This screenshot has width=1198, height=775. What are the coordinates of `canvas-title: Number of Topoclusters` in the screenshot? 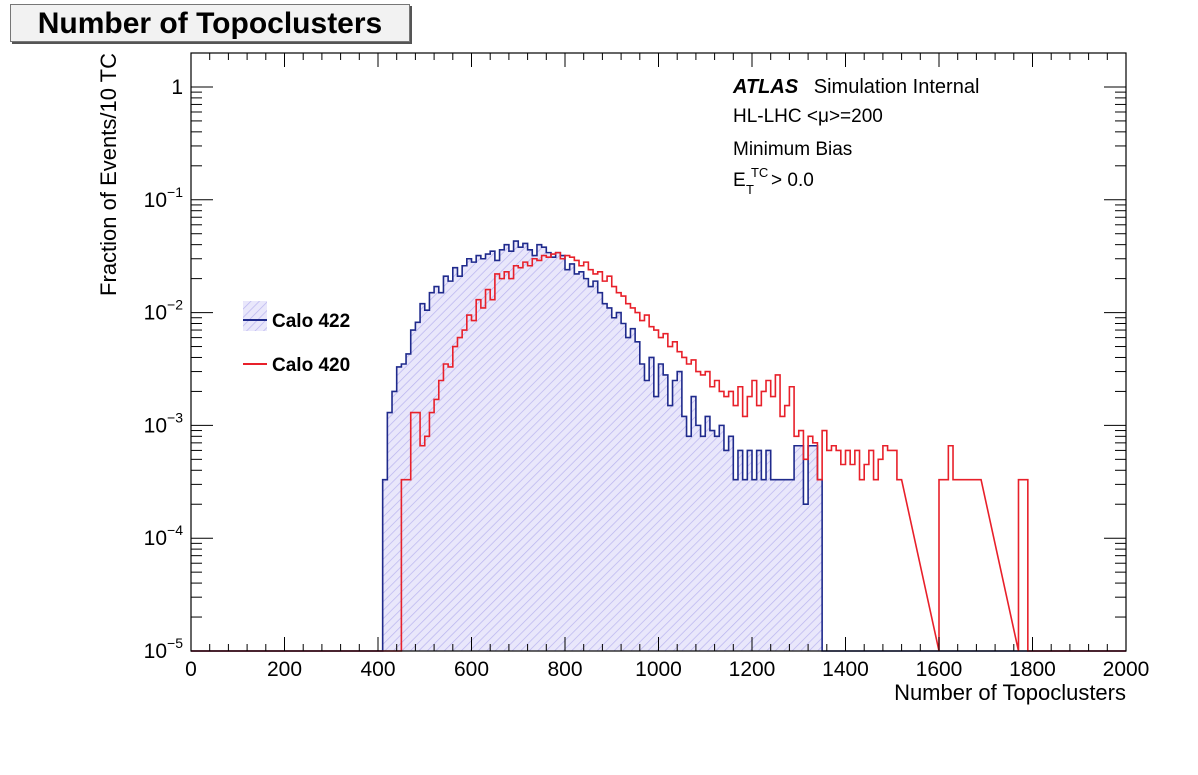 It's located at (210, 23).